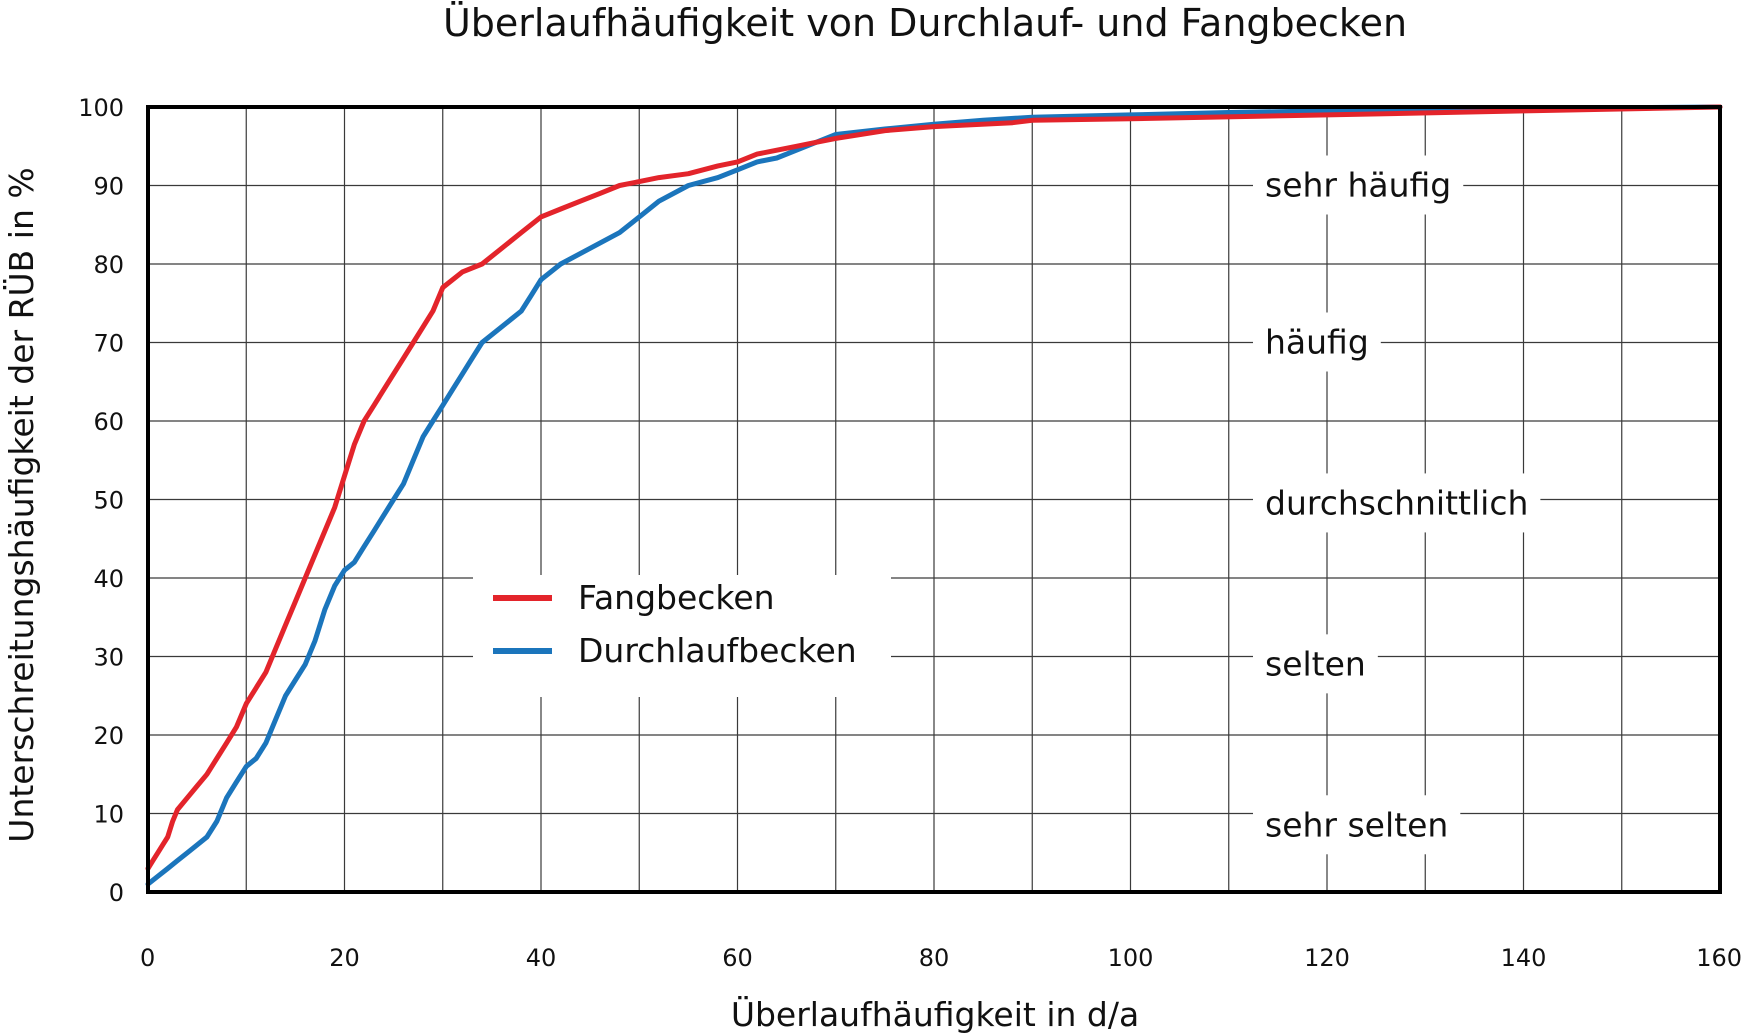  I want to click on legend: Fangbecken Durchlaufbecken, so click(682, 636).